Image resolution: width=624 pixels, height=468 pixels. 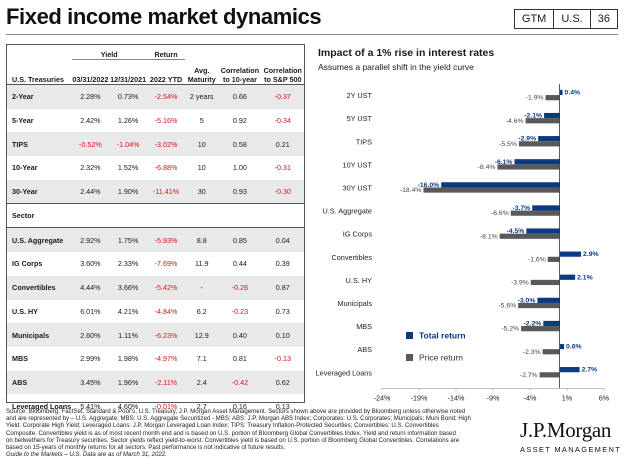 What do you see at coordinates (166, 335) in the screenshot?
I see `cell-return-ytd: -6.23%` at bounding box center [166, 335].